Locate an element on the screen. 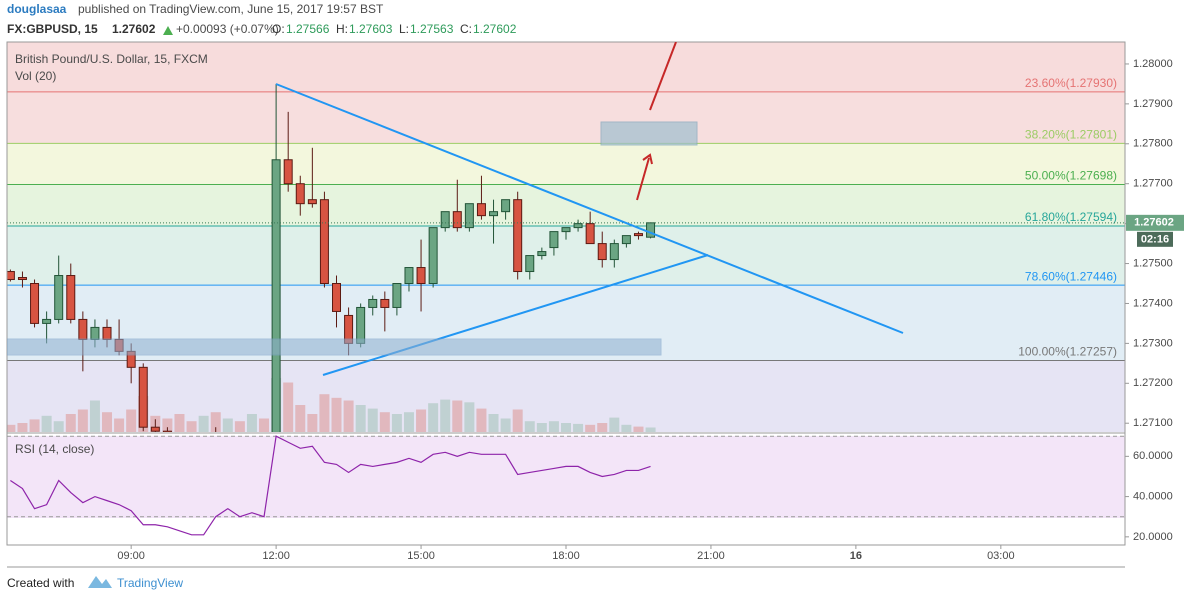  rsi-tick-label: 40.0000 is located at coordinates (1153, 497).